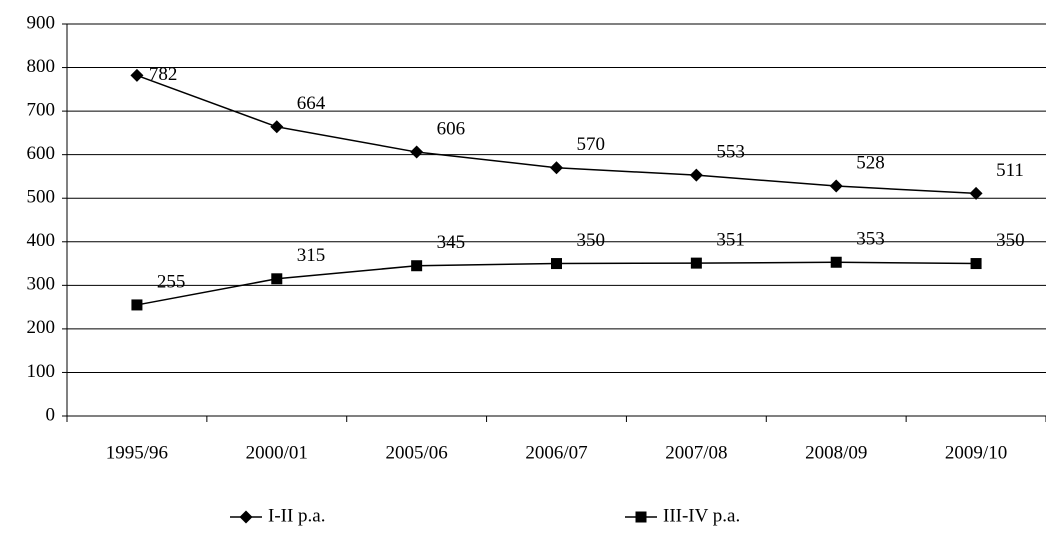 This screenshot has height=543, width=1046. Describe the element at coordinates (41, 22) in the screenshot. I see `y-tick-label: 900` at that location.